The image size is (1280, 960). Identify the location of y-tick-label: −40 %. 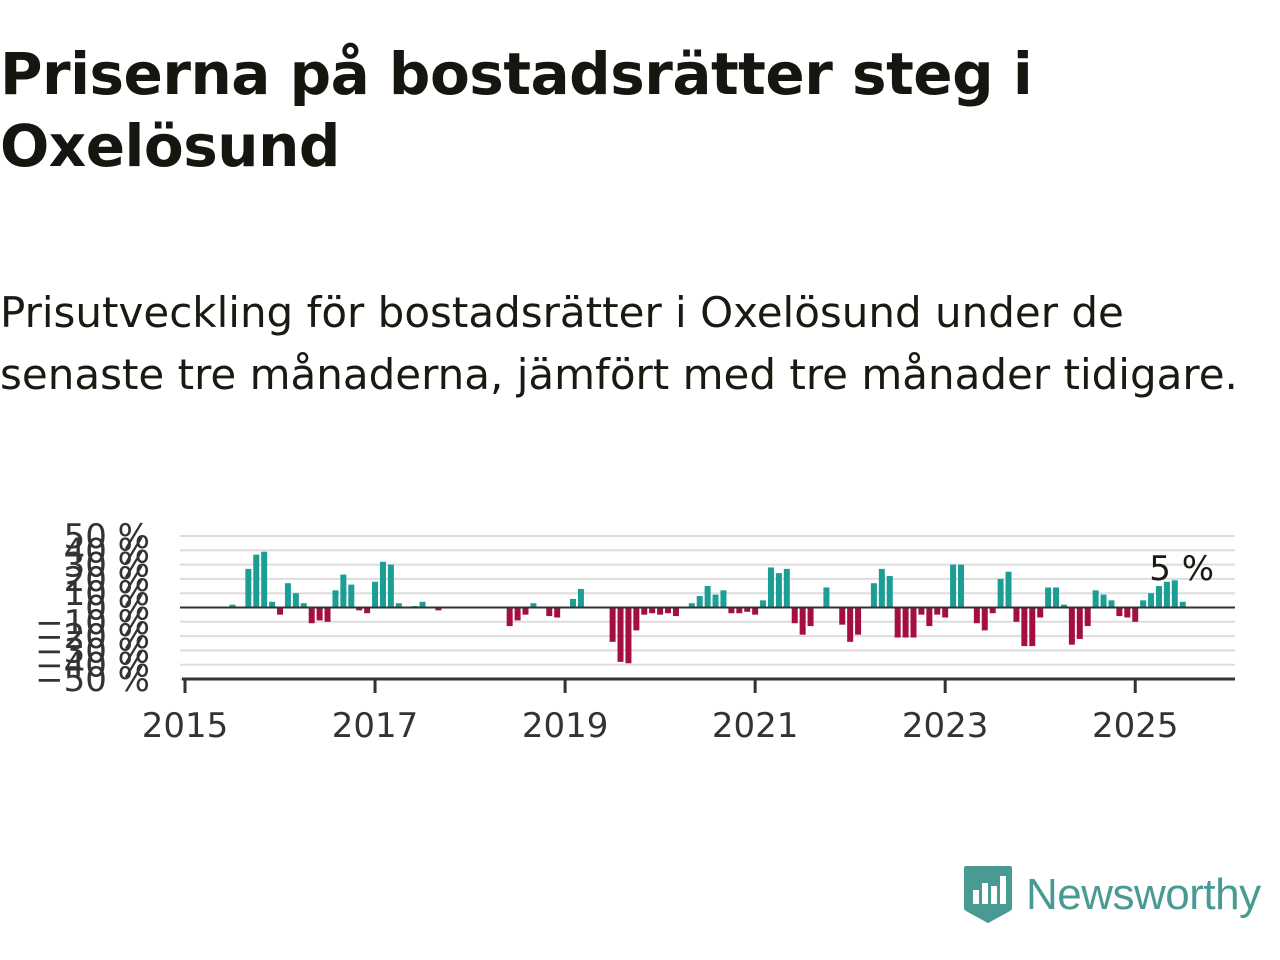
(92, 666).